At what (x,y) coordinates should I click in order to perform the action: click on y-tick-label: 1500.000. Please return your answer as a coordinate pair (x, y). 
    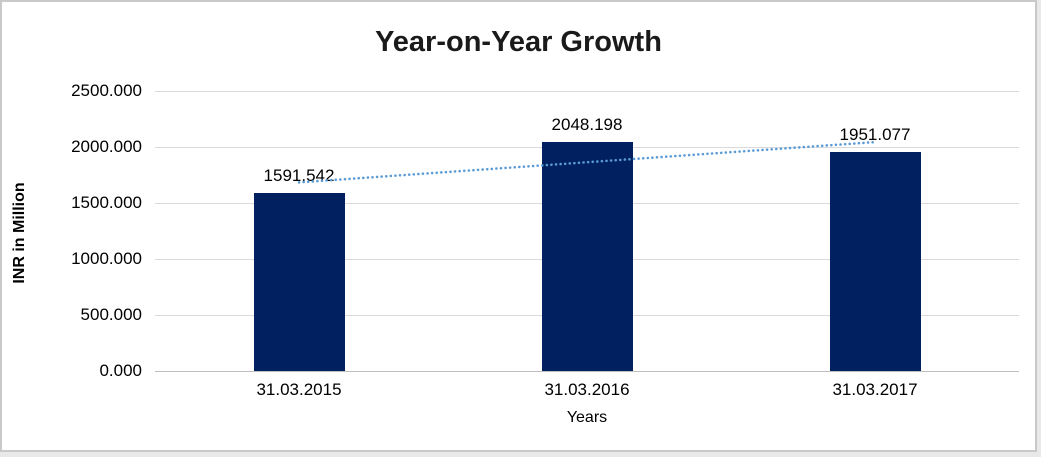
    Looking at the image, I should click on (106, 202).